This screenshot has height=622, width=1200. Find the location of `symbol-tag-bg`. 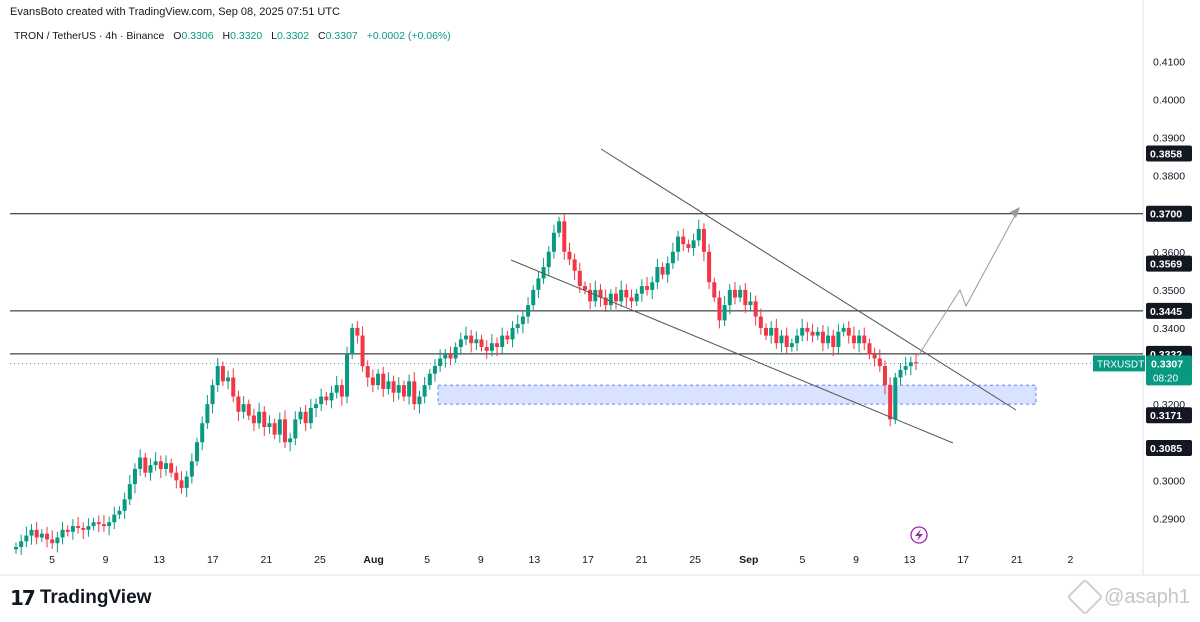

symbol-tag-bg is located at coordinates (1119, 363).